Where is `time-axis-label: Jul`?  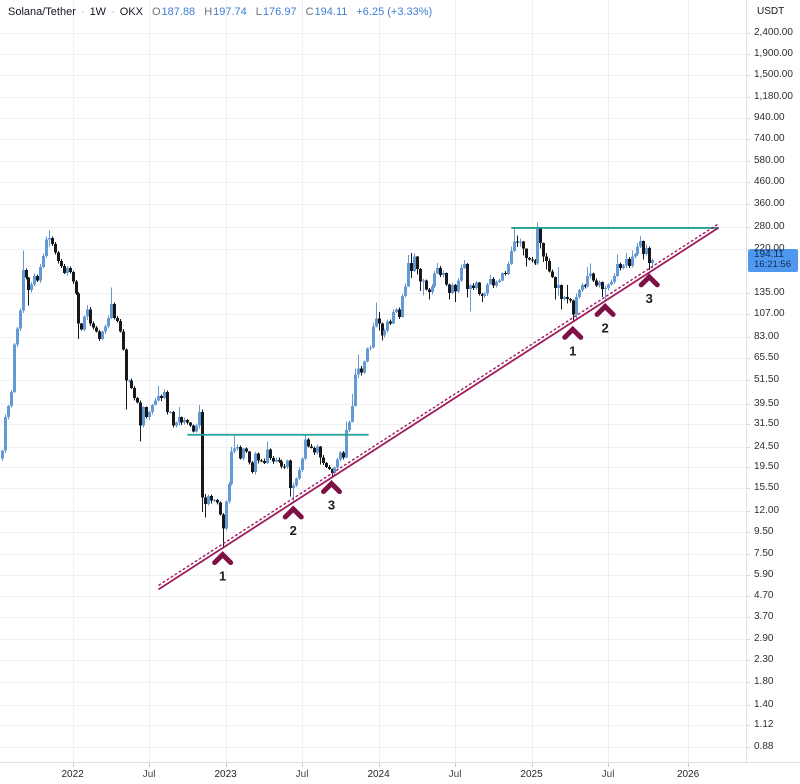 time-axis-label: Jul is located at coordinates (608, 774).